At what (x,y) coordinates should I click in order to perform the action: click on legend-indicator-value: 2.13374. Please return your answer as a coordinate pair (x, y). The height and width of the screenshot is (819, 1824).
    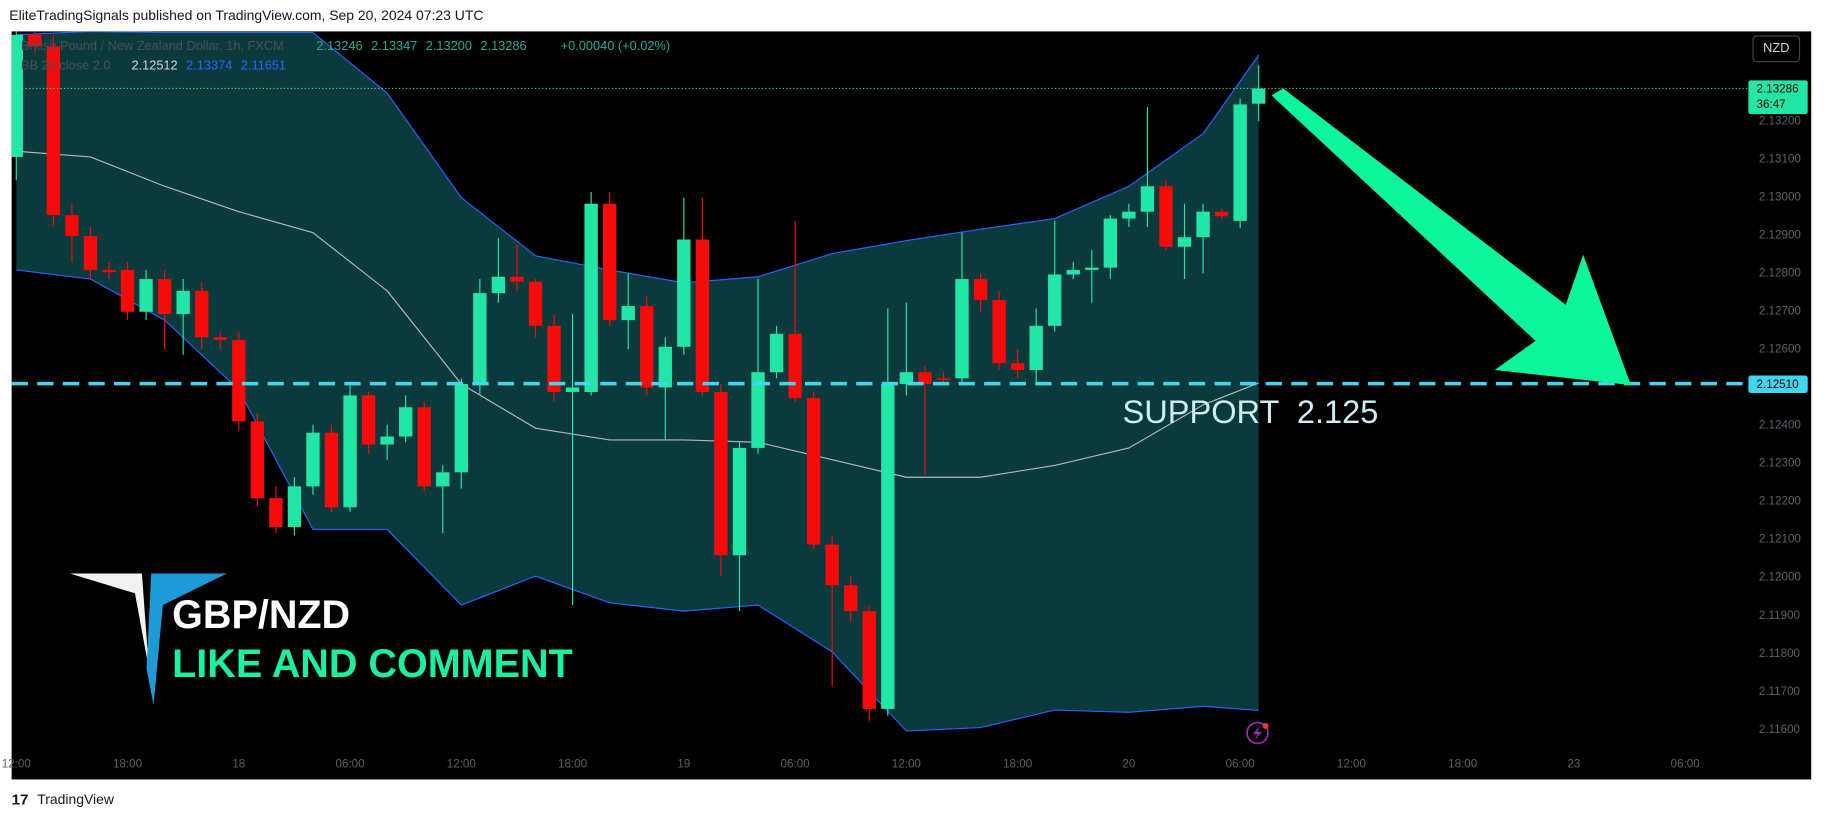
    Looking at the image, I should click on (209, 65).